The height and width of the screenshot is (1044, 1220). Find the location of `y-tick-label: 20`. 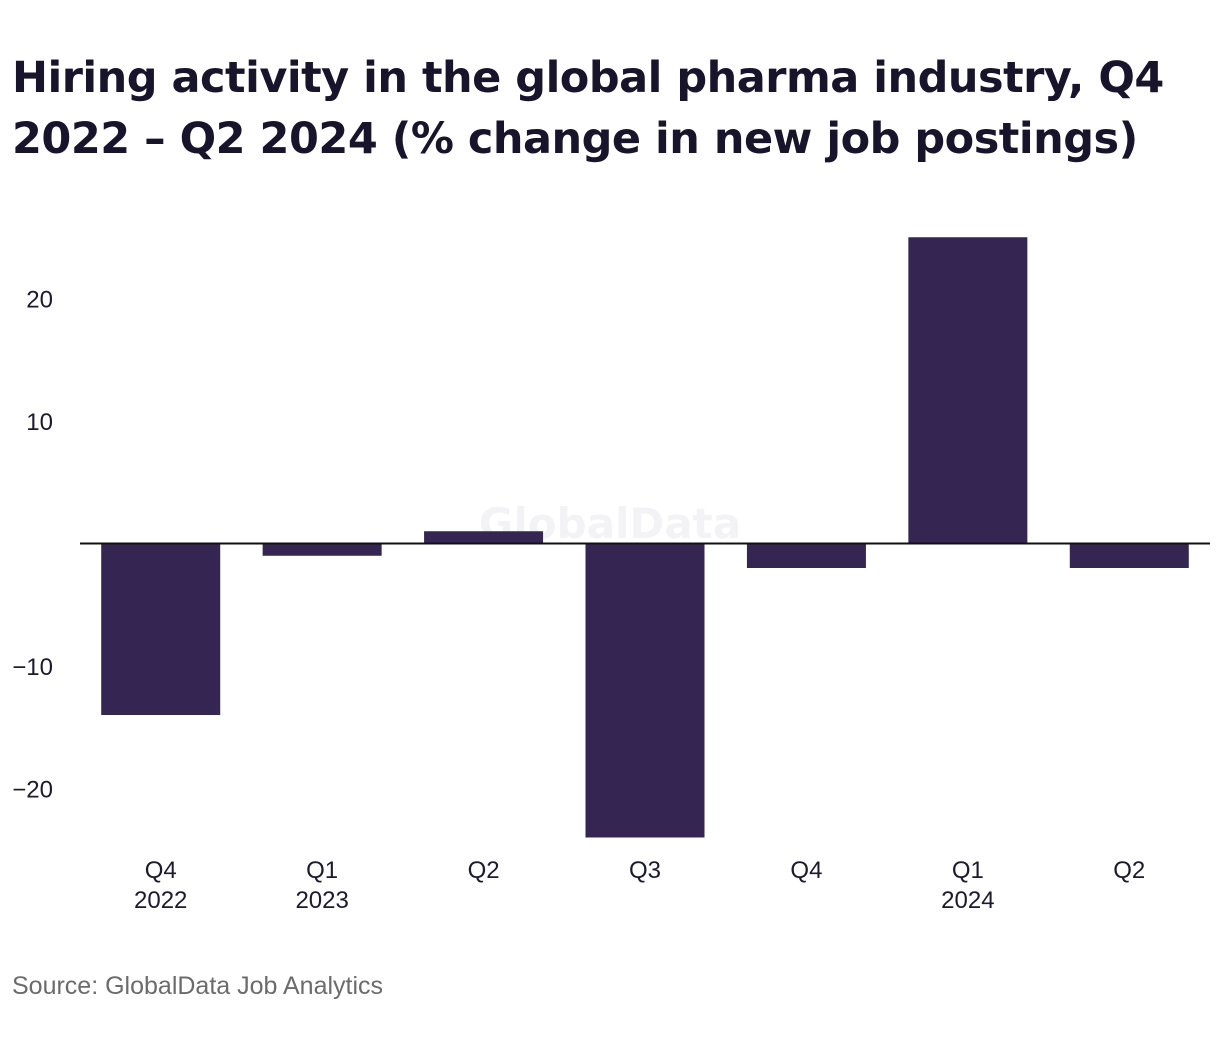

y-tick-label: 20 is located at coordinates (39, 300).